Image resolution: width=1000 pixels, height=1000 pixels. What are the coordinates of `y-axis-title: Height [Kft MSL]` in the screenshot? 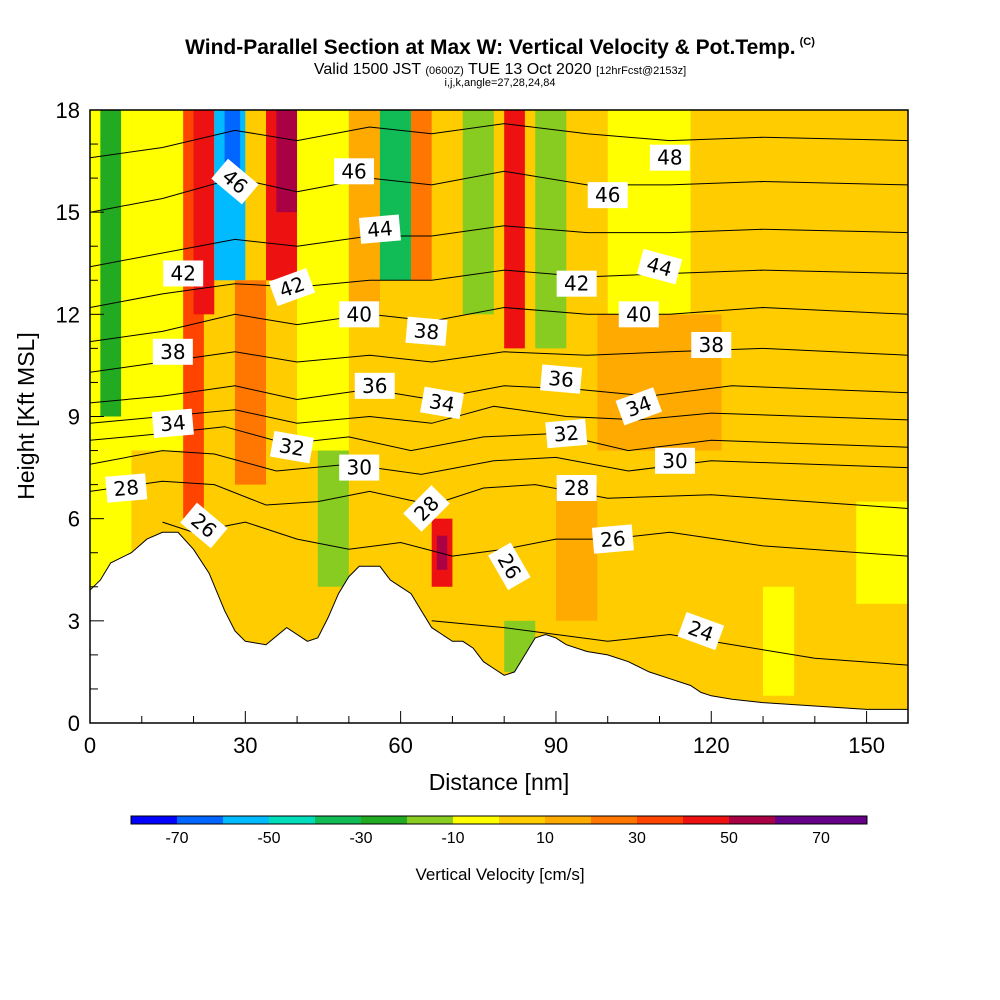 It's located at (26, 415).